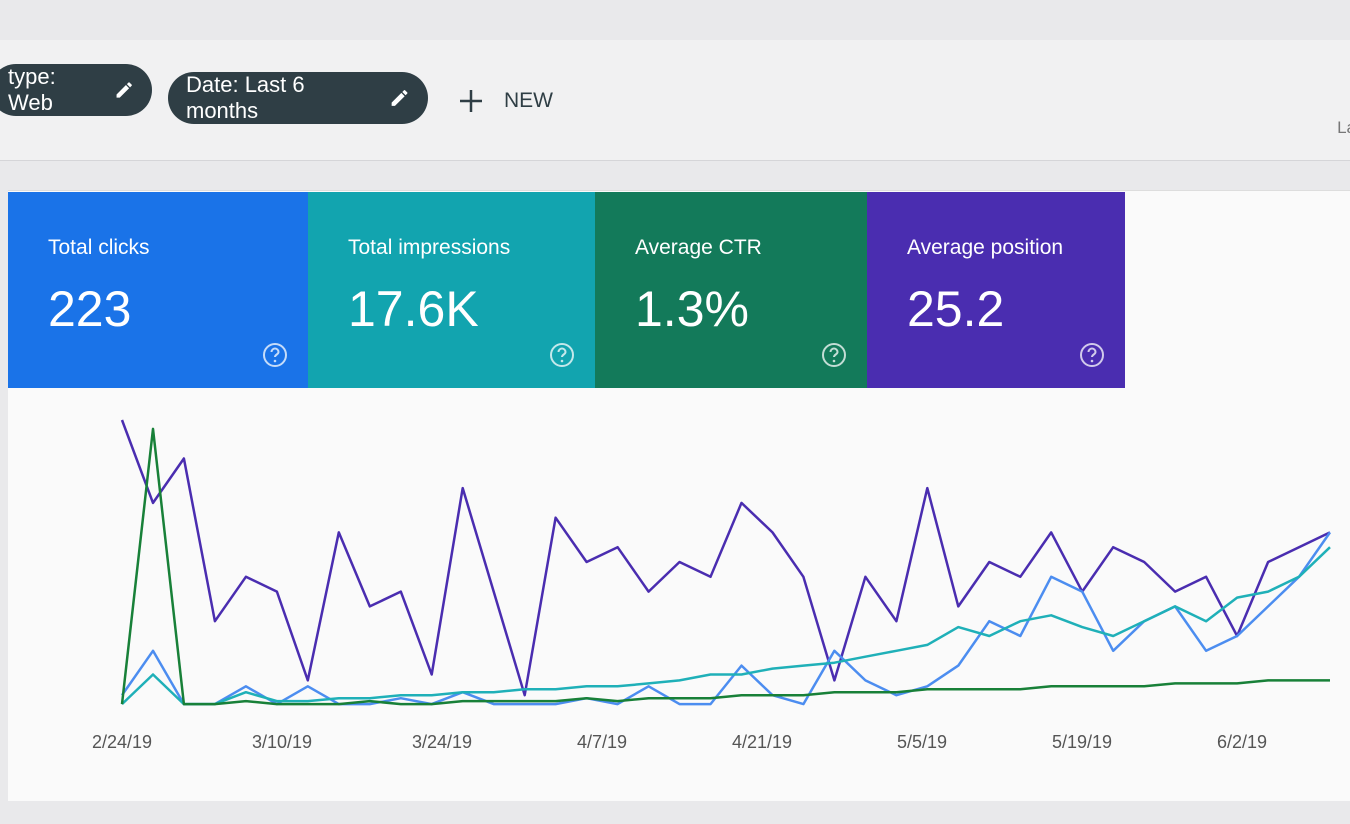 The width and height of the screenshot is (1350, 824). What do you see at coordinates (698, 247) in the screenshot?
I see `metric-title: Average CTR` at bounding box center [698, 247].